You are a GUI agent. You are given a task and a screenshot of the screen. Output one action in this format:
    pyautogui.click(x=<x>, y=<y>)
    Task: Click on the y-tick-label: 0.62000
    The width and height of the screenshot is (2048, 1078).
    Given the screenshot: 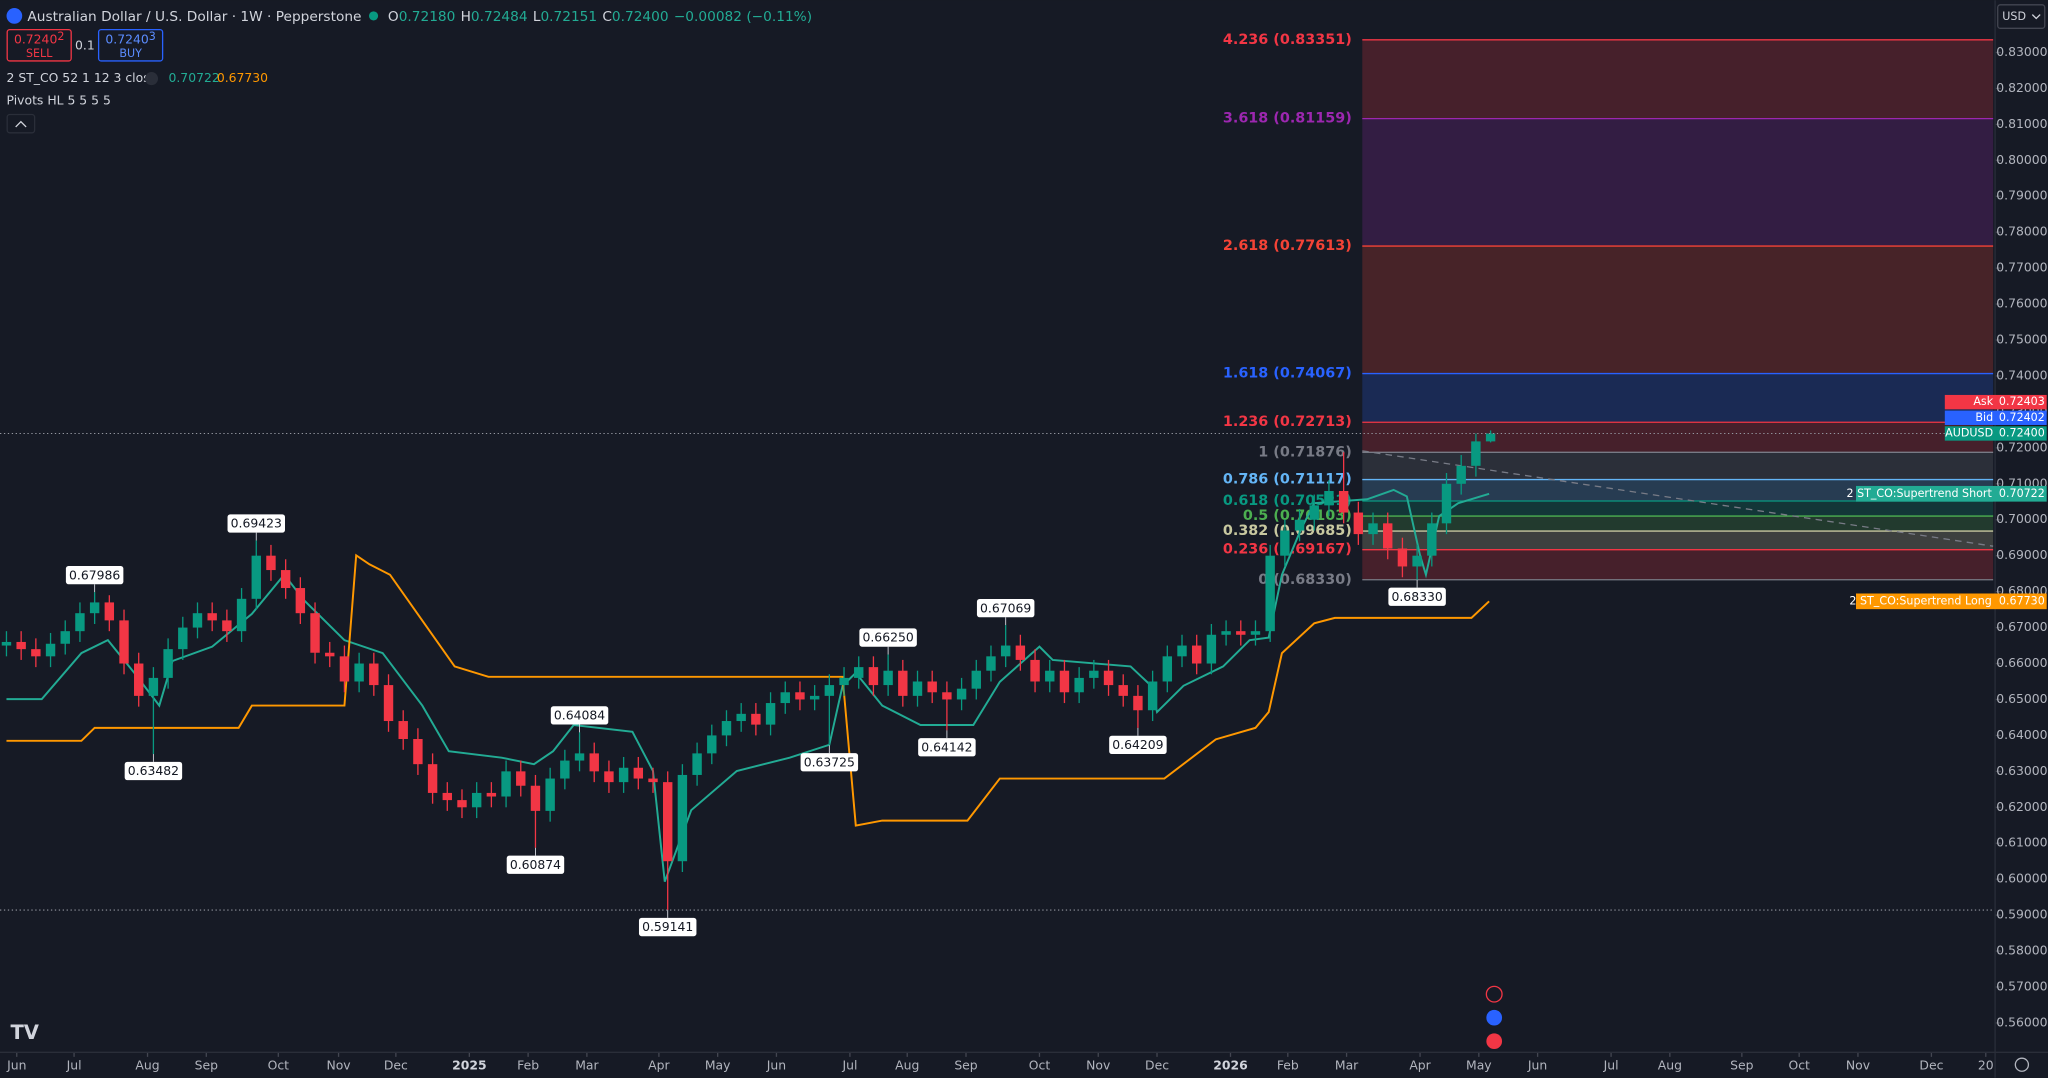 What is the action you would take?
    pyautogui.click(x=2021, y=806)
    